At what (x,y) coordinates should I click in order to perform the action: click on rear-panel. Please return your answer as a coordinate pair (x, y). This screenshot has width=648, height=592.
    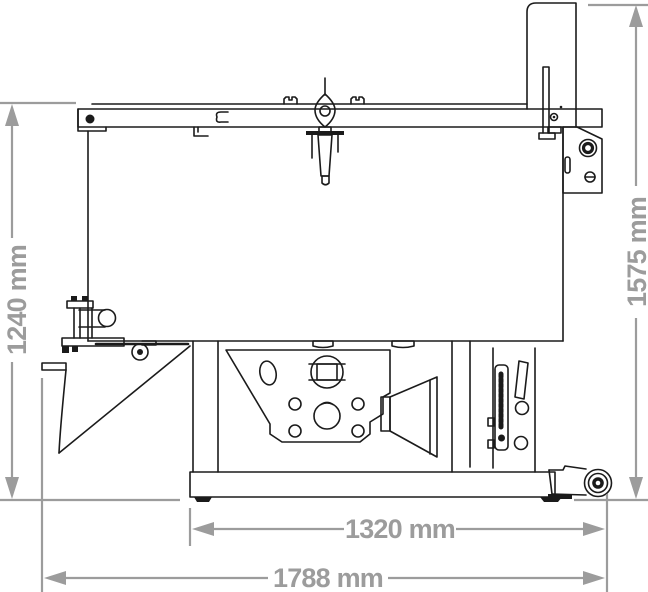
    Looking at the image, I should click on (551, 71).